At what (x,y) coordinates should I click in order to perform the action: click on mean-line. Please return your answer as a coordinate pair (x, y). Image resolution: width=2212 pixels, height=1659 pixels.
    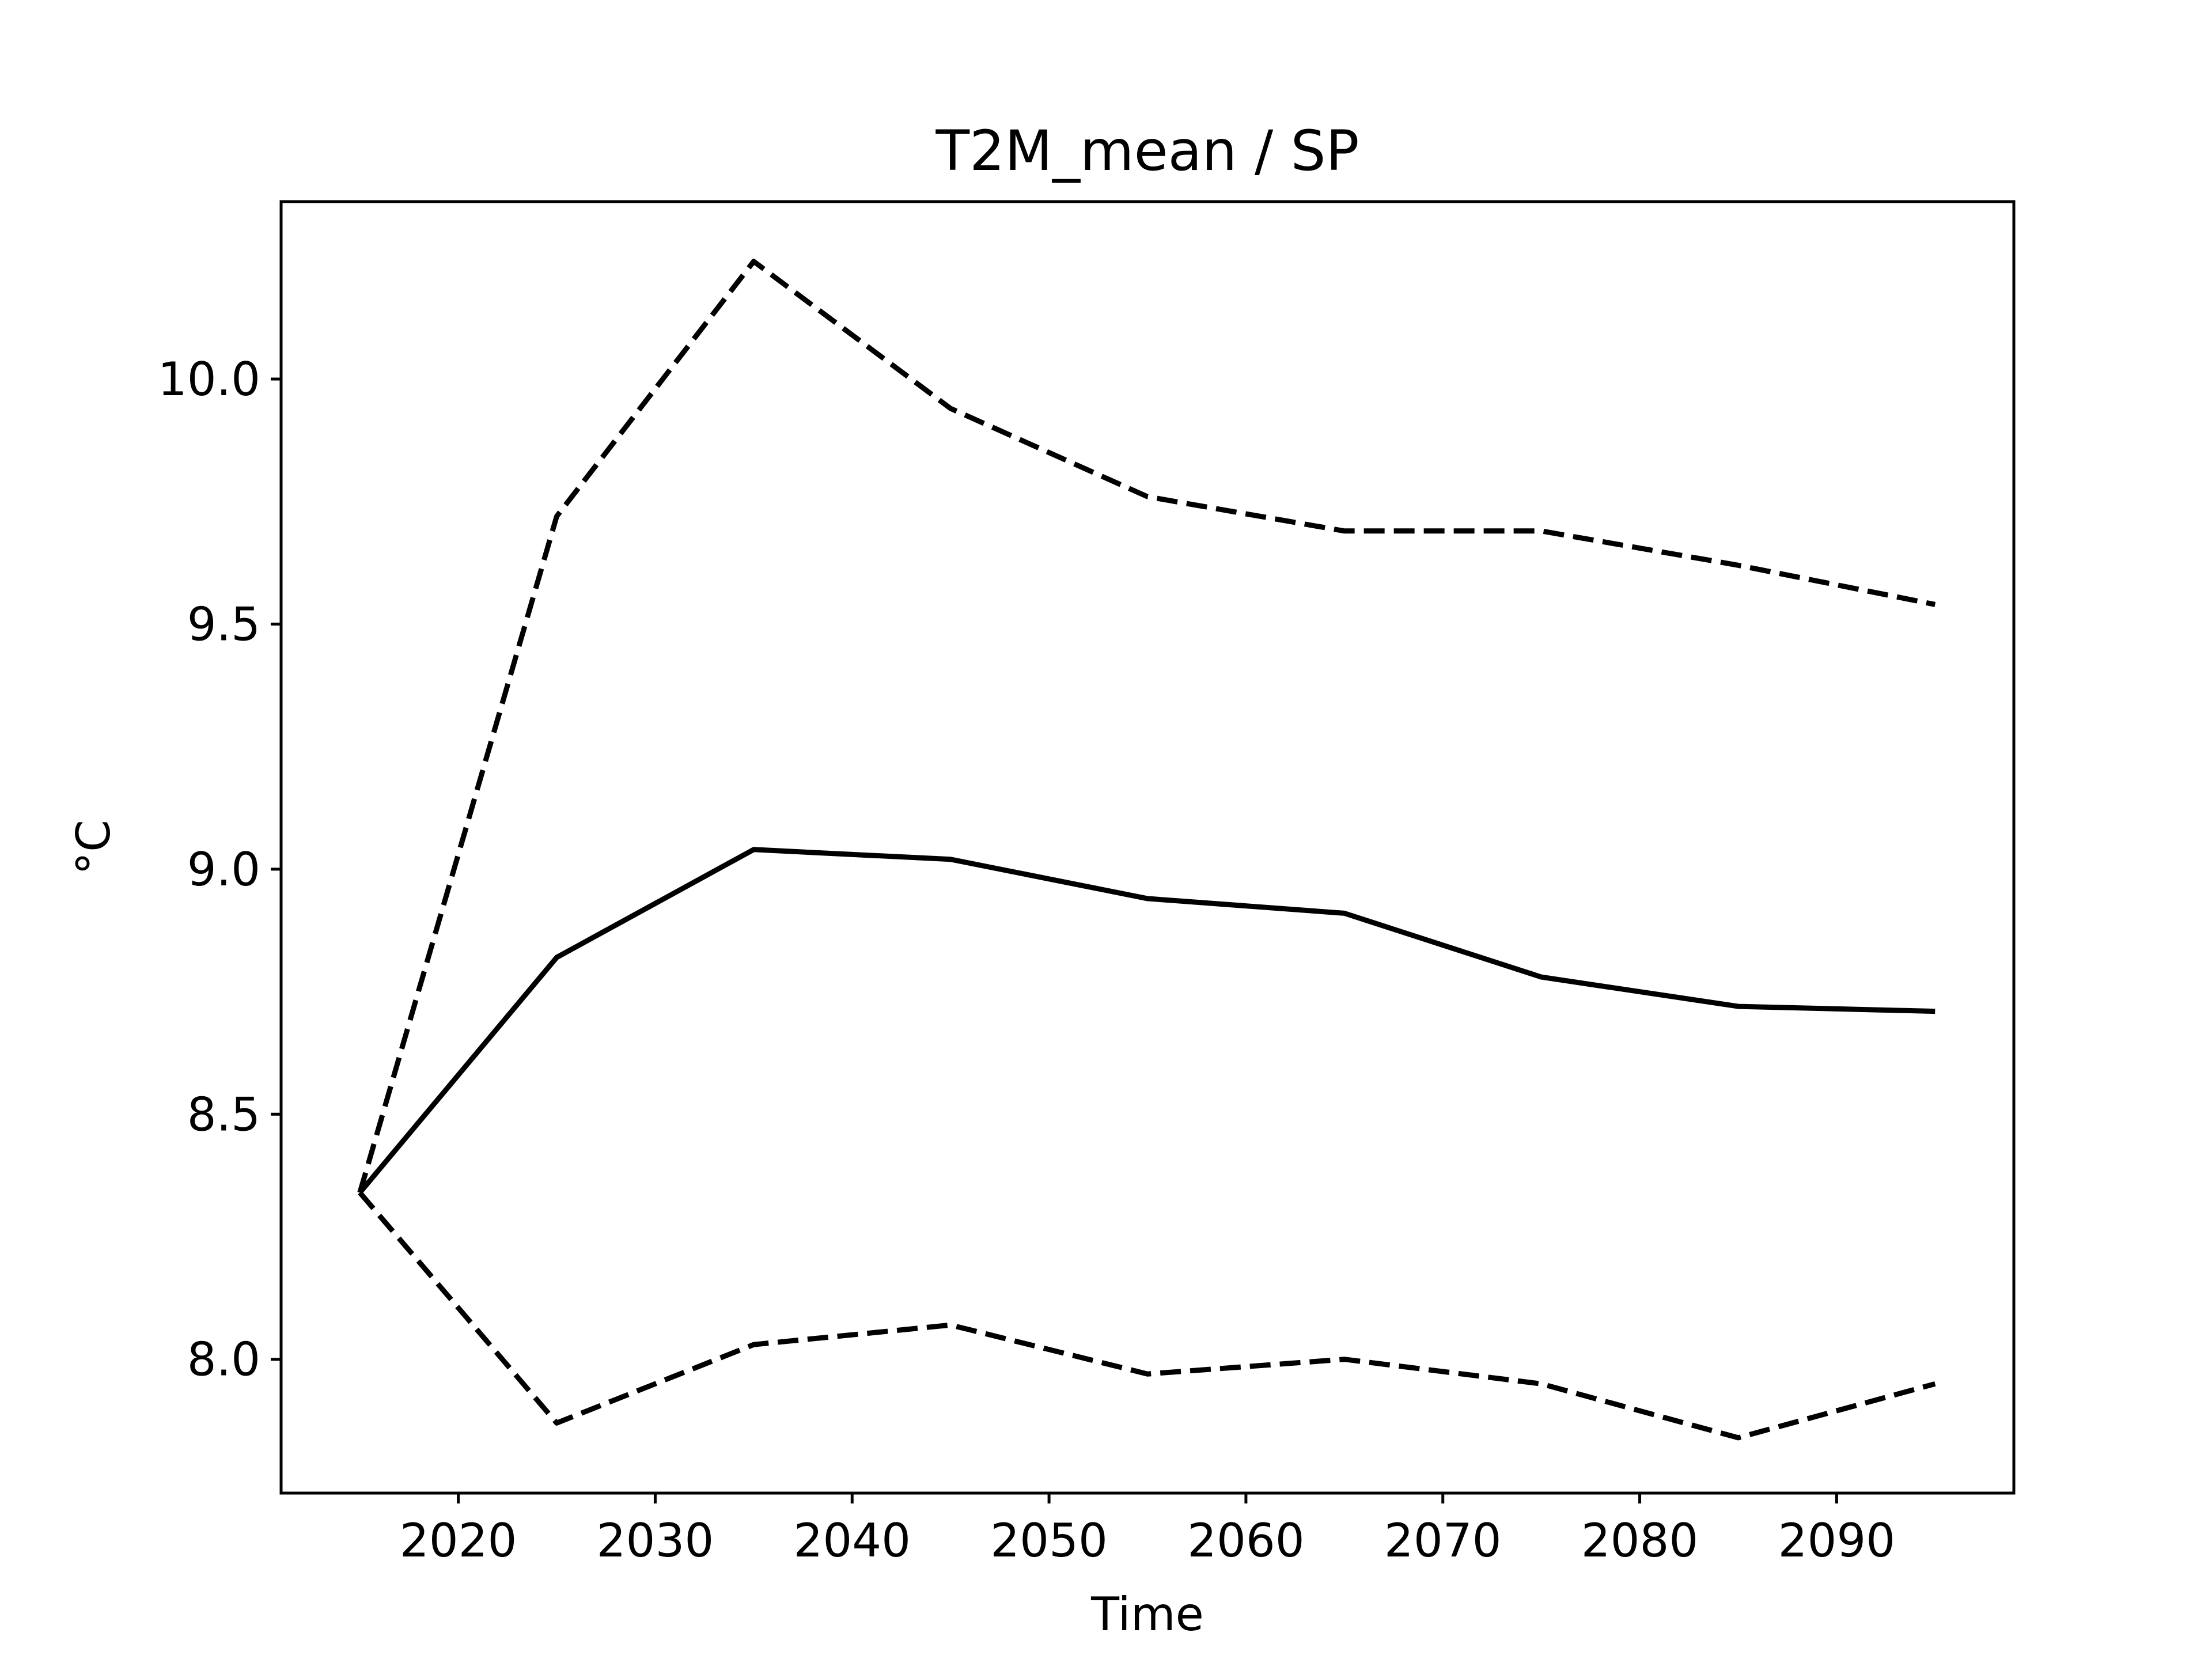
    Looking at the image, I should click on (1147, 1021).